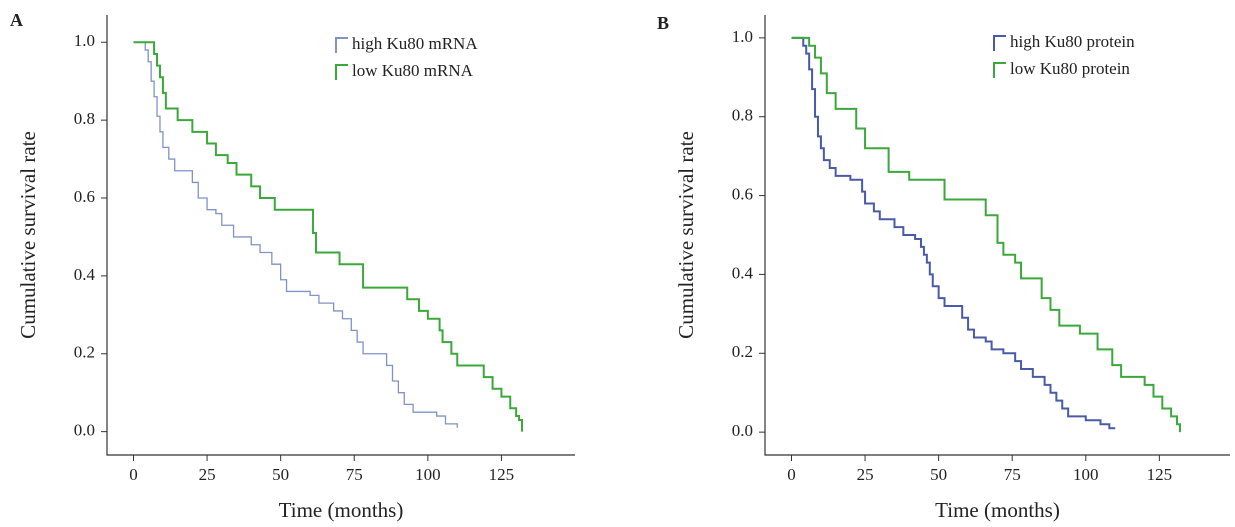  I want to click on legend-label: high Ku80 protein, so click(1072, 41).